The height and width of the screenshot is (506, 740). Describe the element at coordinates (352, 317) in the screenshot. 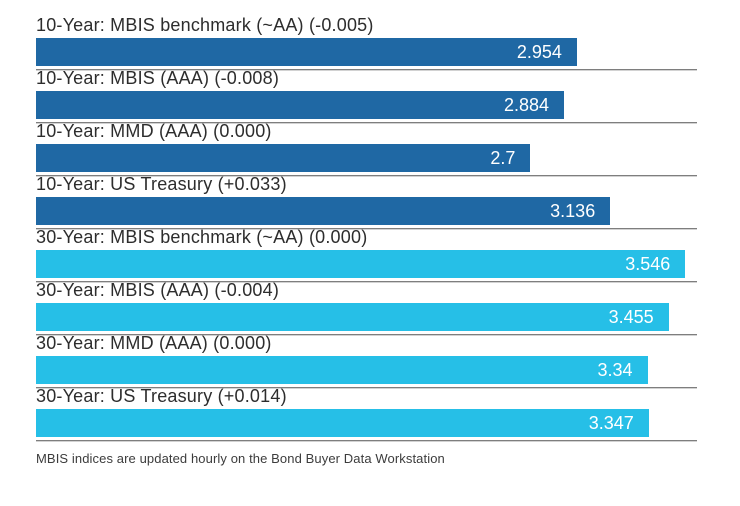

I see `yield-bar: 3.455` at that location.